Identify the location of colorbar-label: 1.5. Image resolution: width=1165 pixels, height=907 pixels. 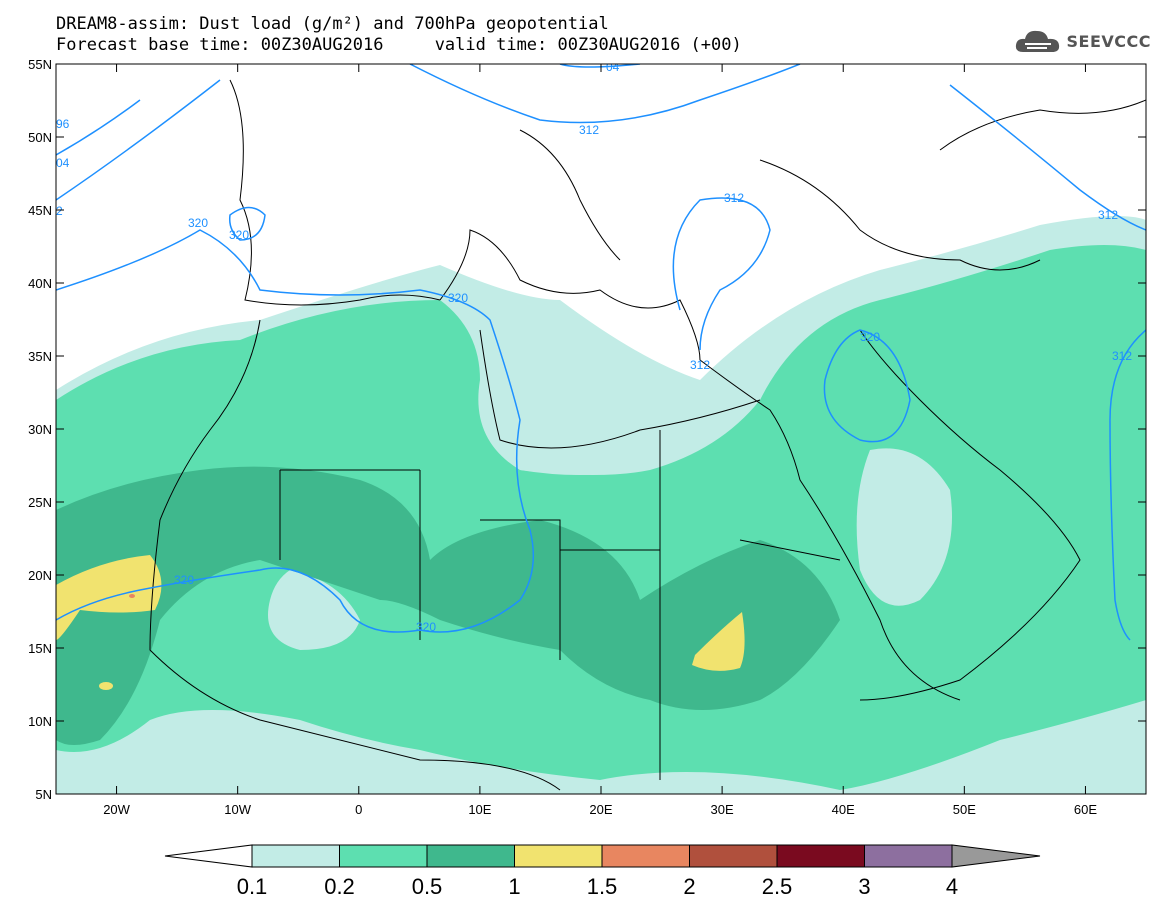
(602, 886).